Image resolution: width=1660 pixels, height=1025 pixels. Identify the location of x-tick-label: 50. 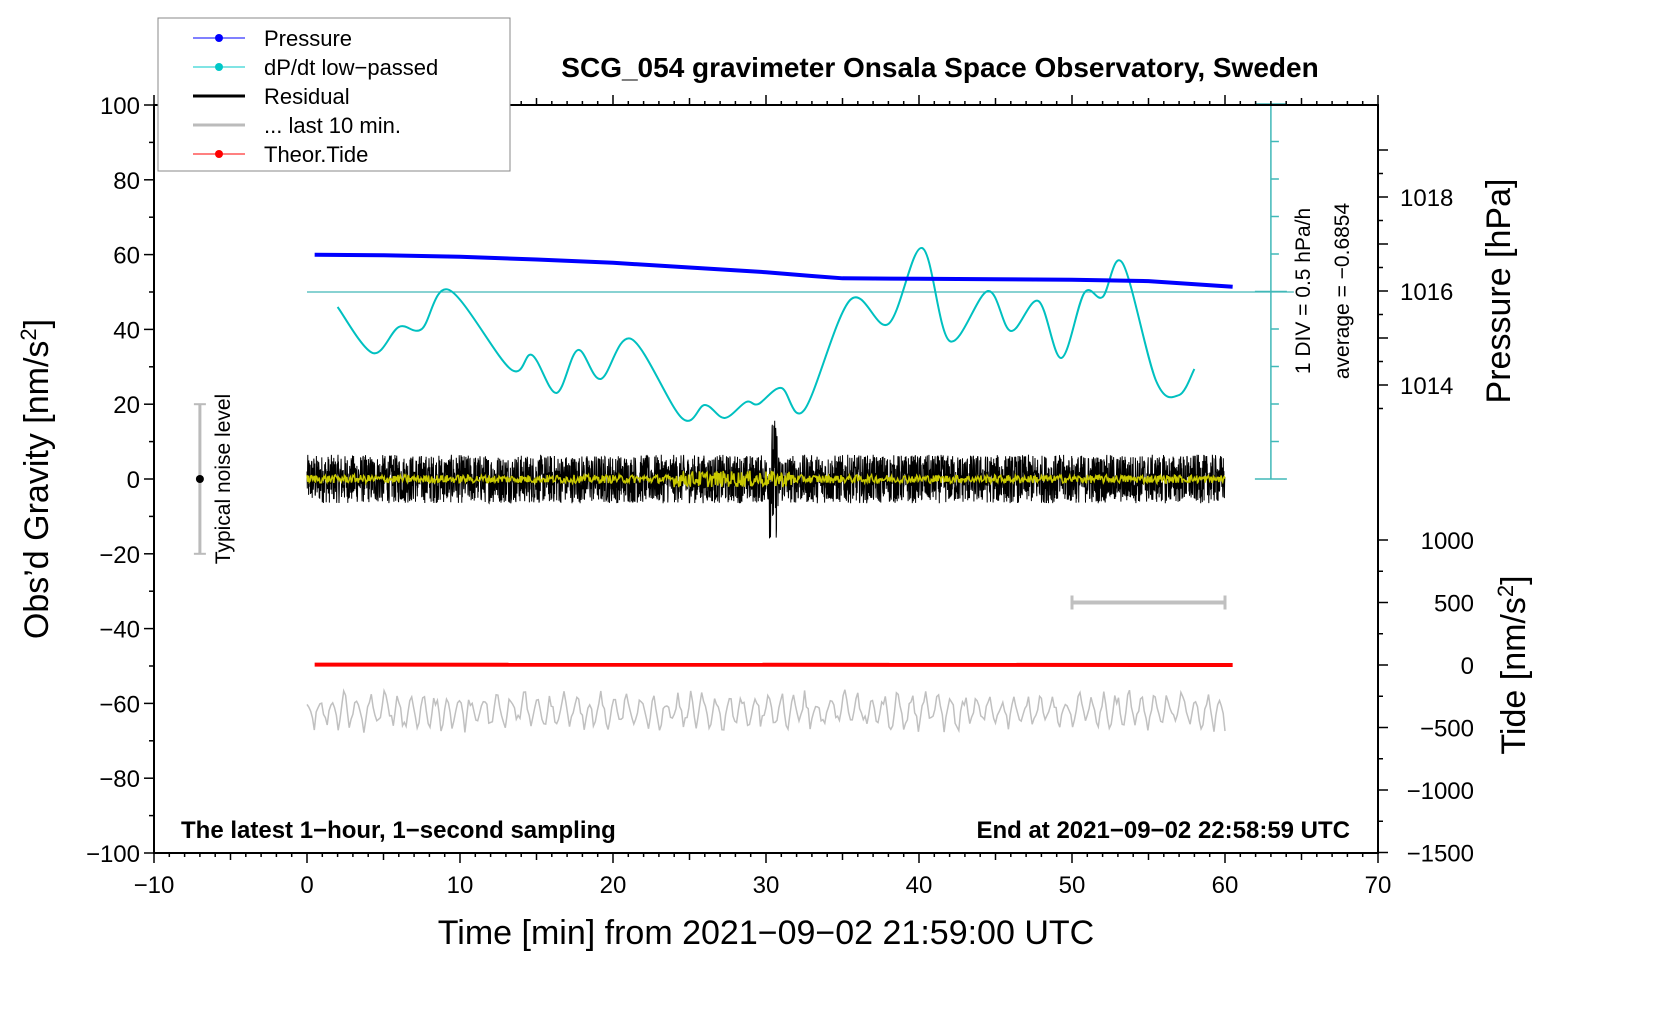
(1072, 885).